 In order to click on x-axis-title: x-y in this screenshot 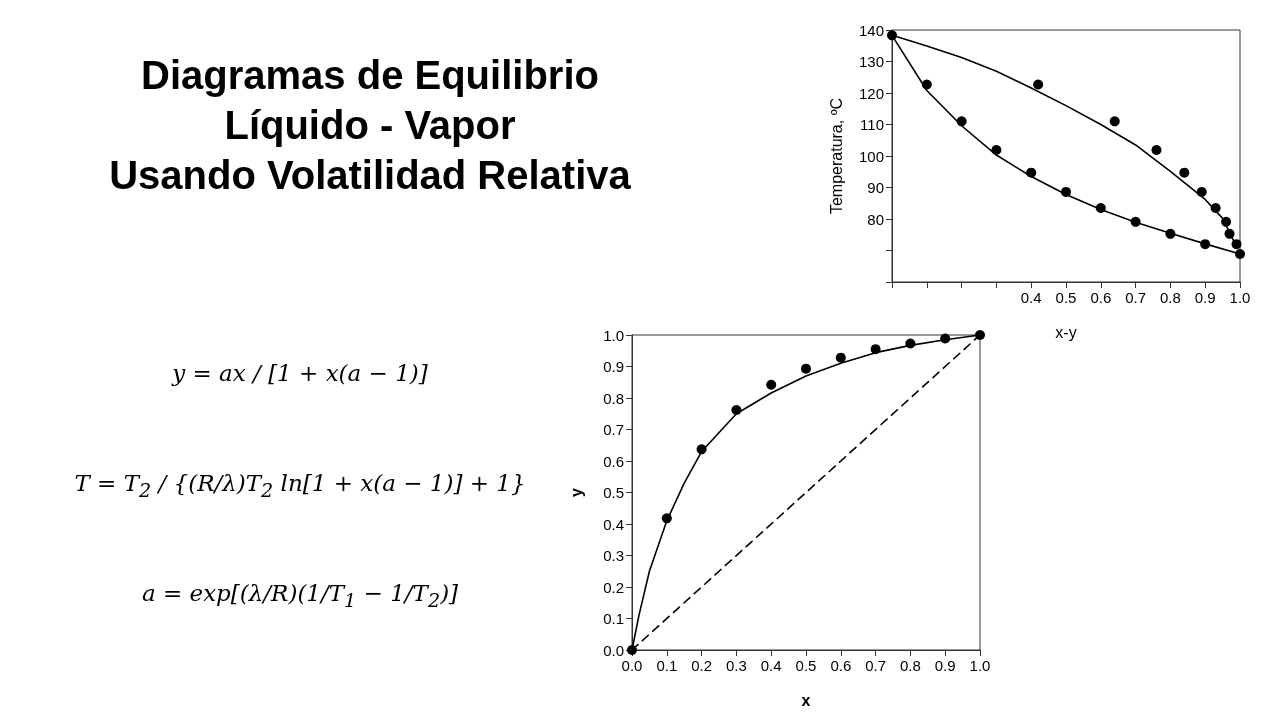, I will do `click(1066, 332)`.